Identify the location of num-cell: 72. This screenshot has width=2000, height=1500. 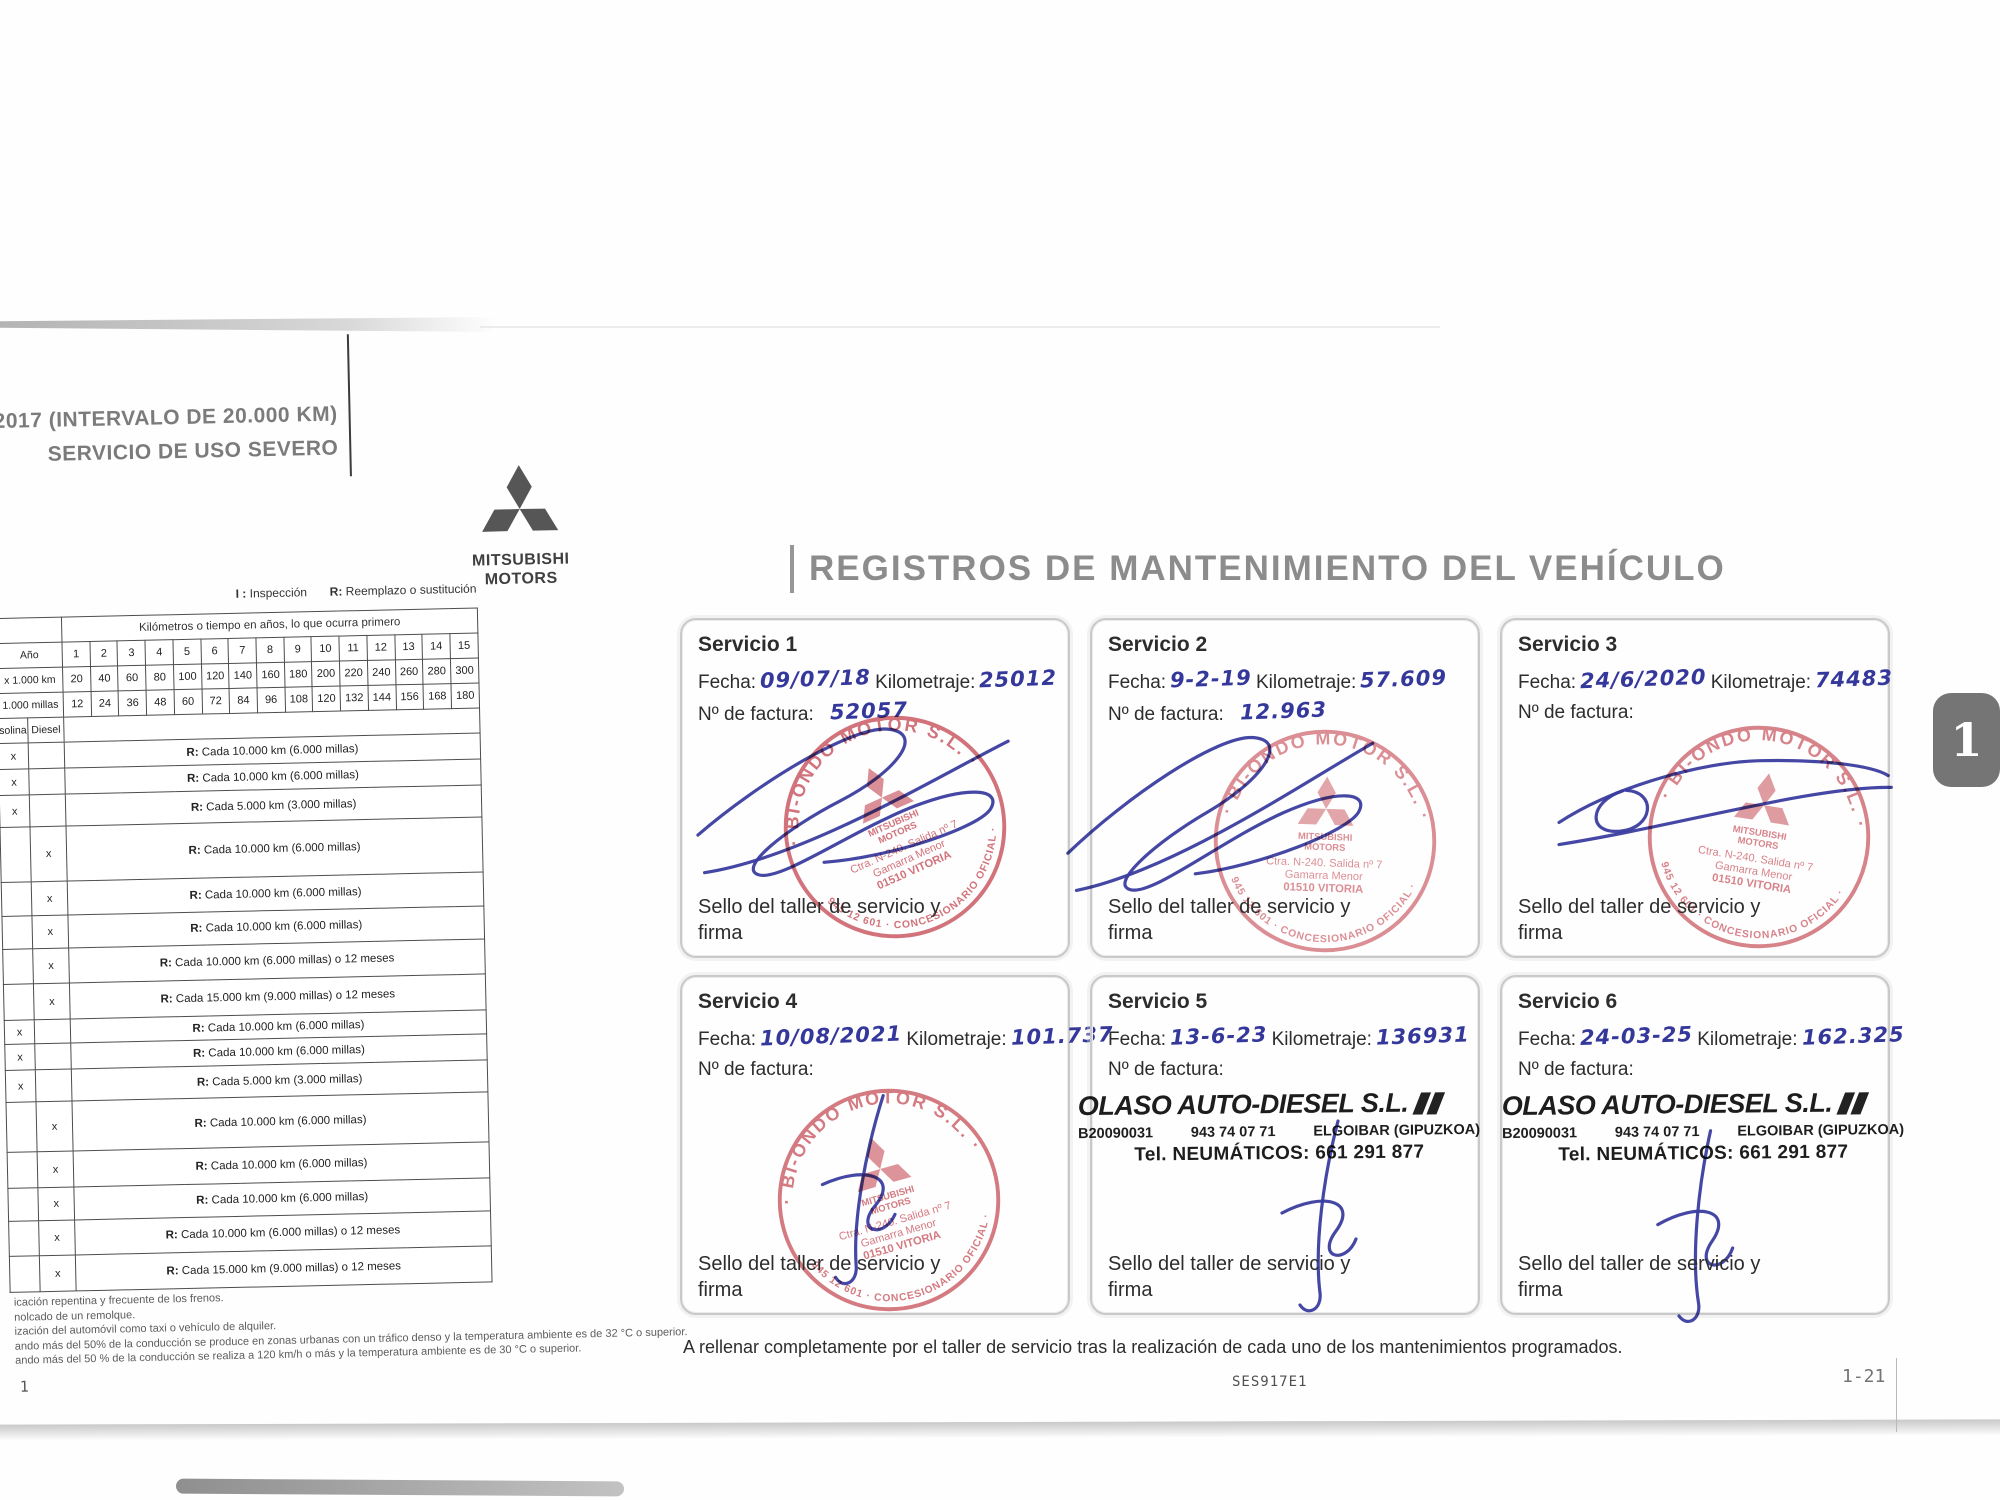
(215, 701).